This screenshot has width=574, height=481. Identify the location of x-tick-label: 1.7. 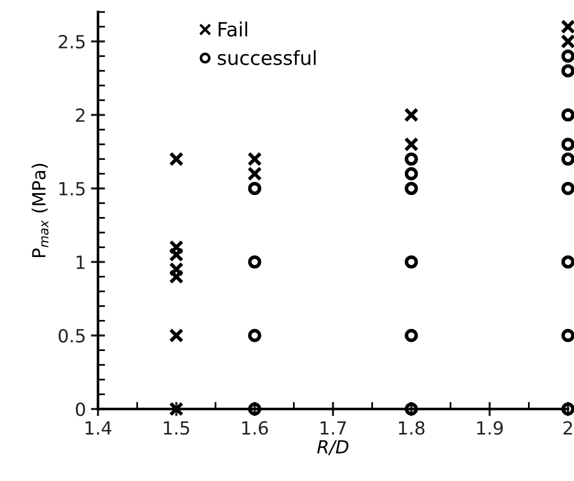
(333, 428).